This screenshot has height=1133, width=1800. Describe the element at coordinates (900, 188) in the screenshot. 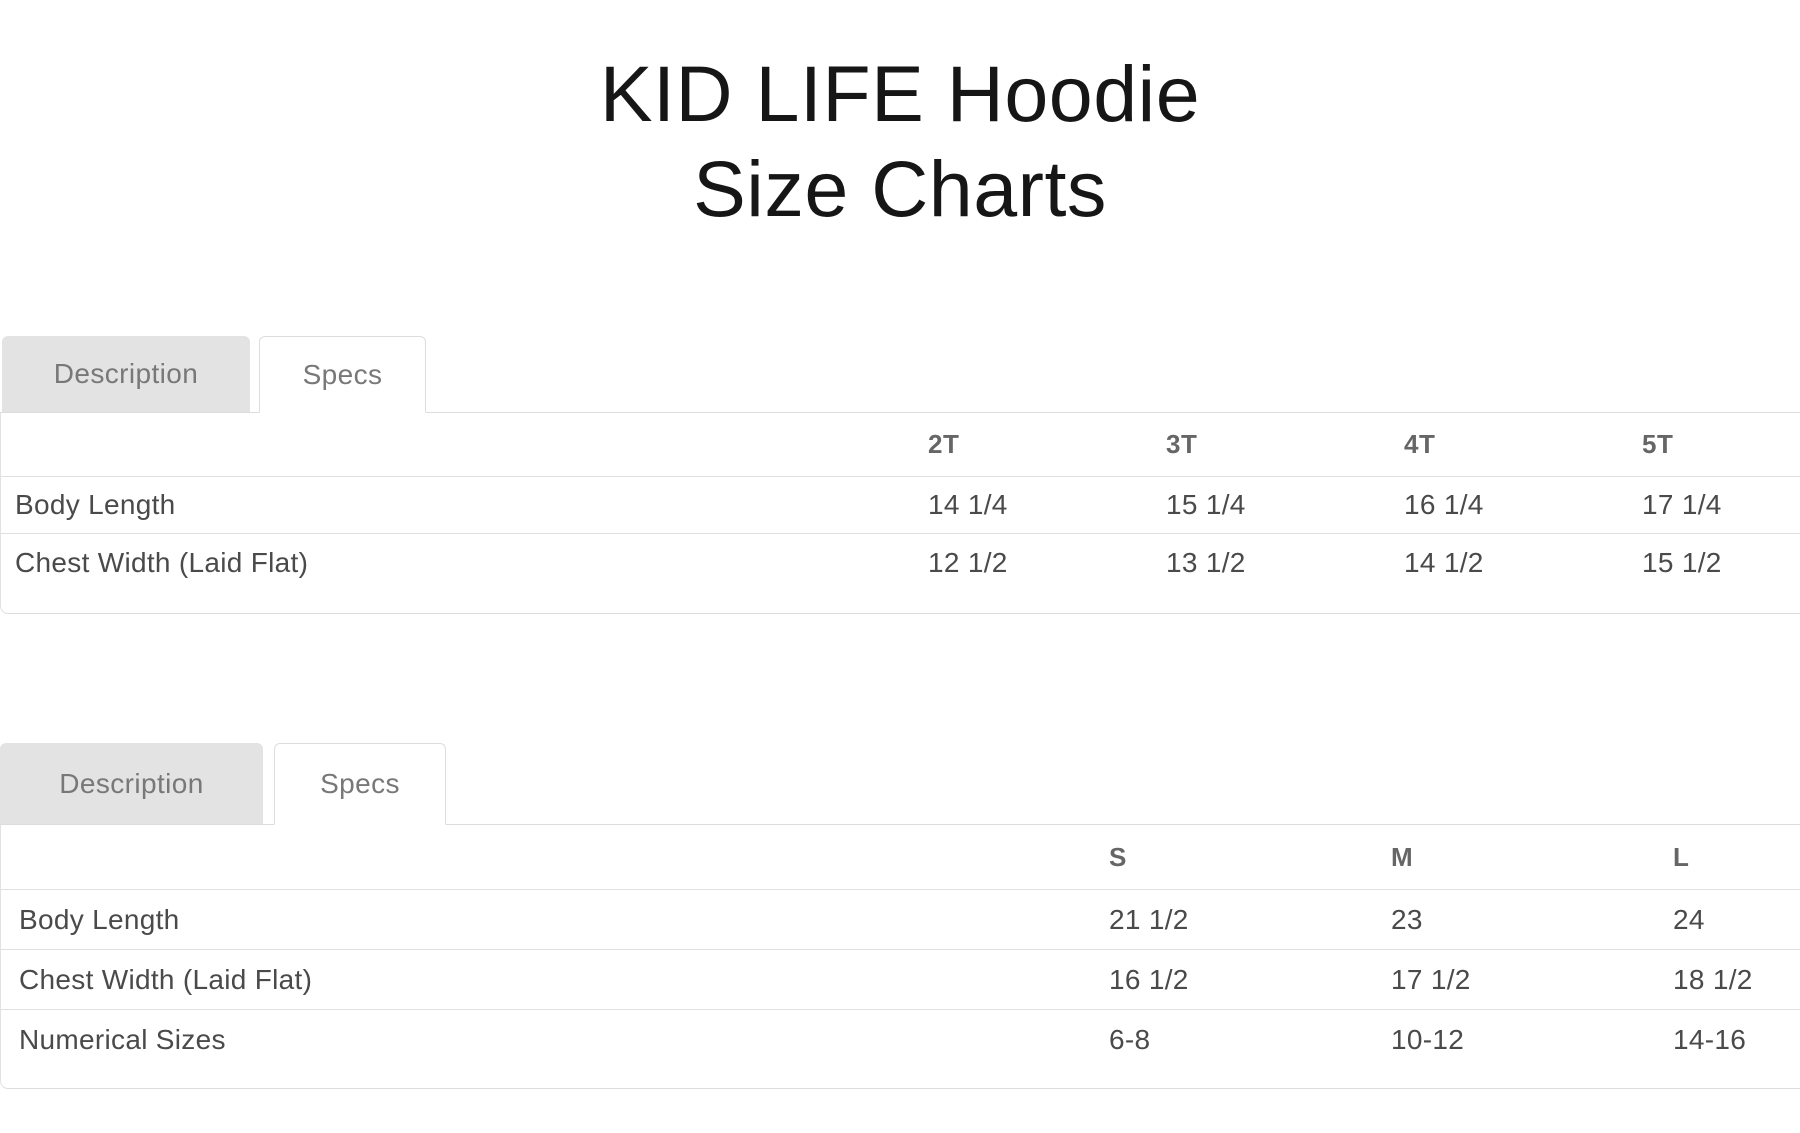

I see `page-title-line2: Size Charts` at that location.